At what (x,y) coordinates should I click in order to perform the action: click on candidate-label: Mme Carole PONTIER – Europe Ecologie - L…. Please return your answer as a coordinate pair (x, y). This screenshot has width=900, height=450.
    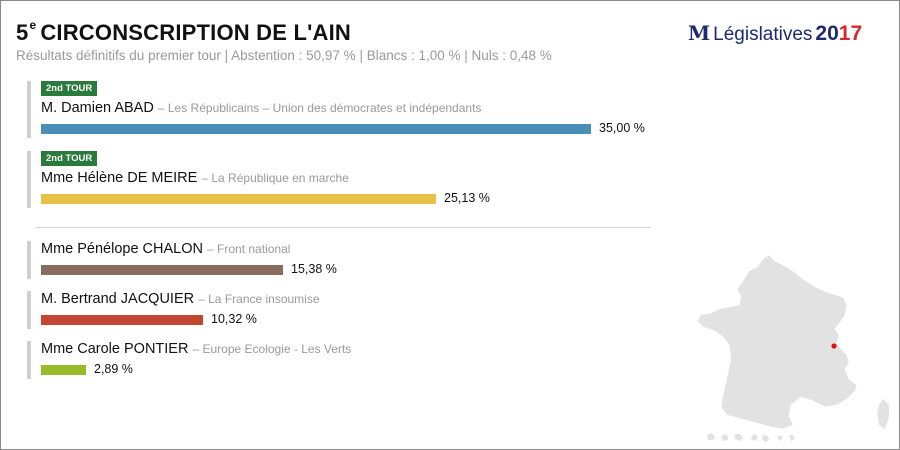
    Looking at the image, I should click on (196, 349).